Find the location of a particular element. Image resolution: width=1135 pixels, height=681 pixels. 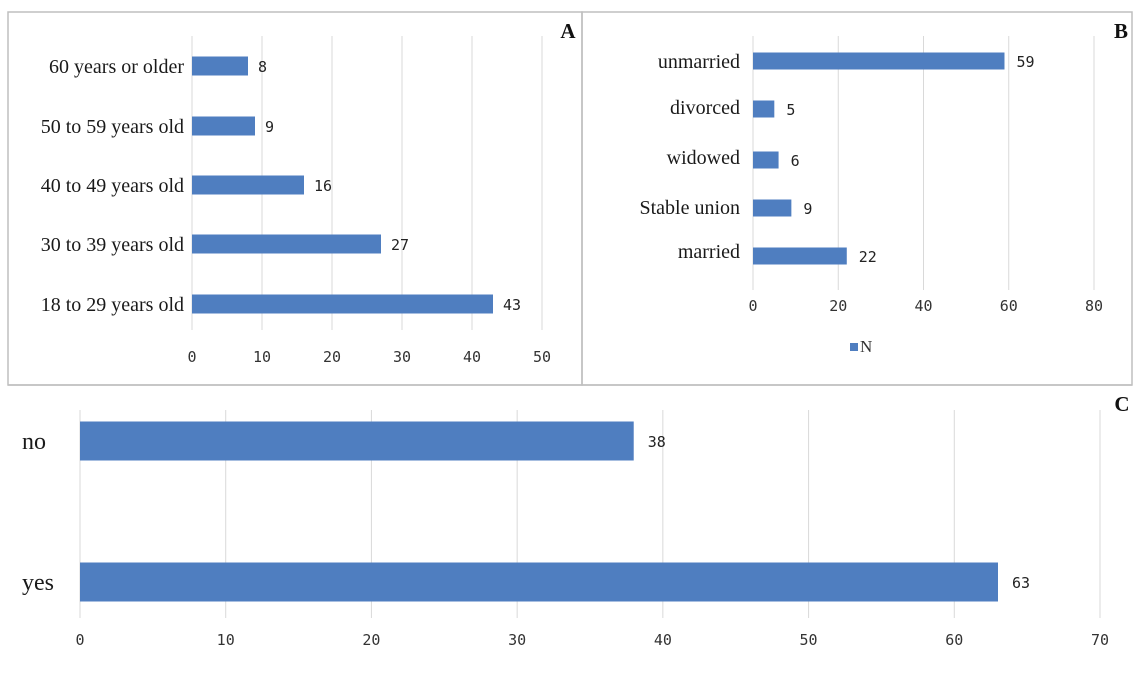

category-label: 40 to 49 years old is located at coordinates (112, 186).